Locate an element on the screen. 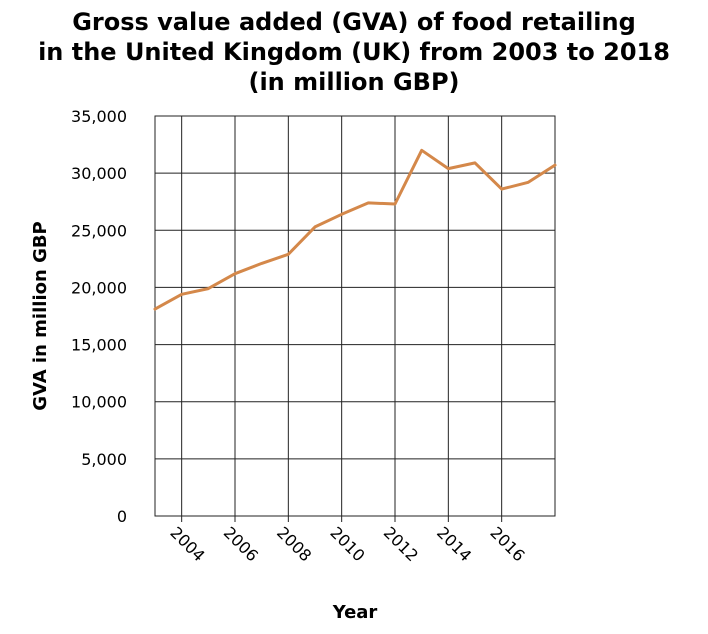  x-tick-label: 2008 is located at coordinates (294, 544).